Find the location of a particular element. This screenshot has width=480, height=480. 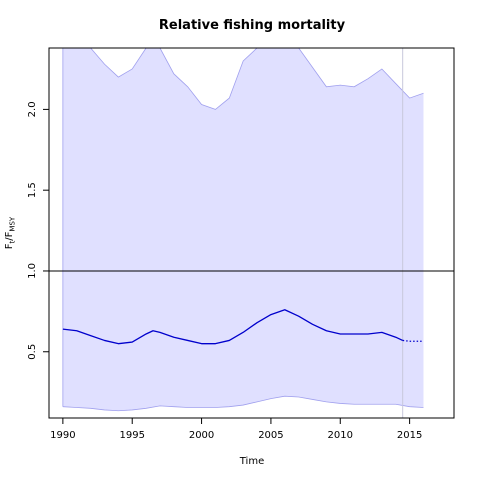

x-tick-label: 2015 is located at coordinates (409, 435).